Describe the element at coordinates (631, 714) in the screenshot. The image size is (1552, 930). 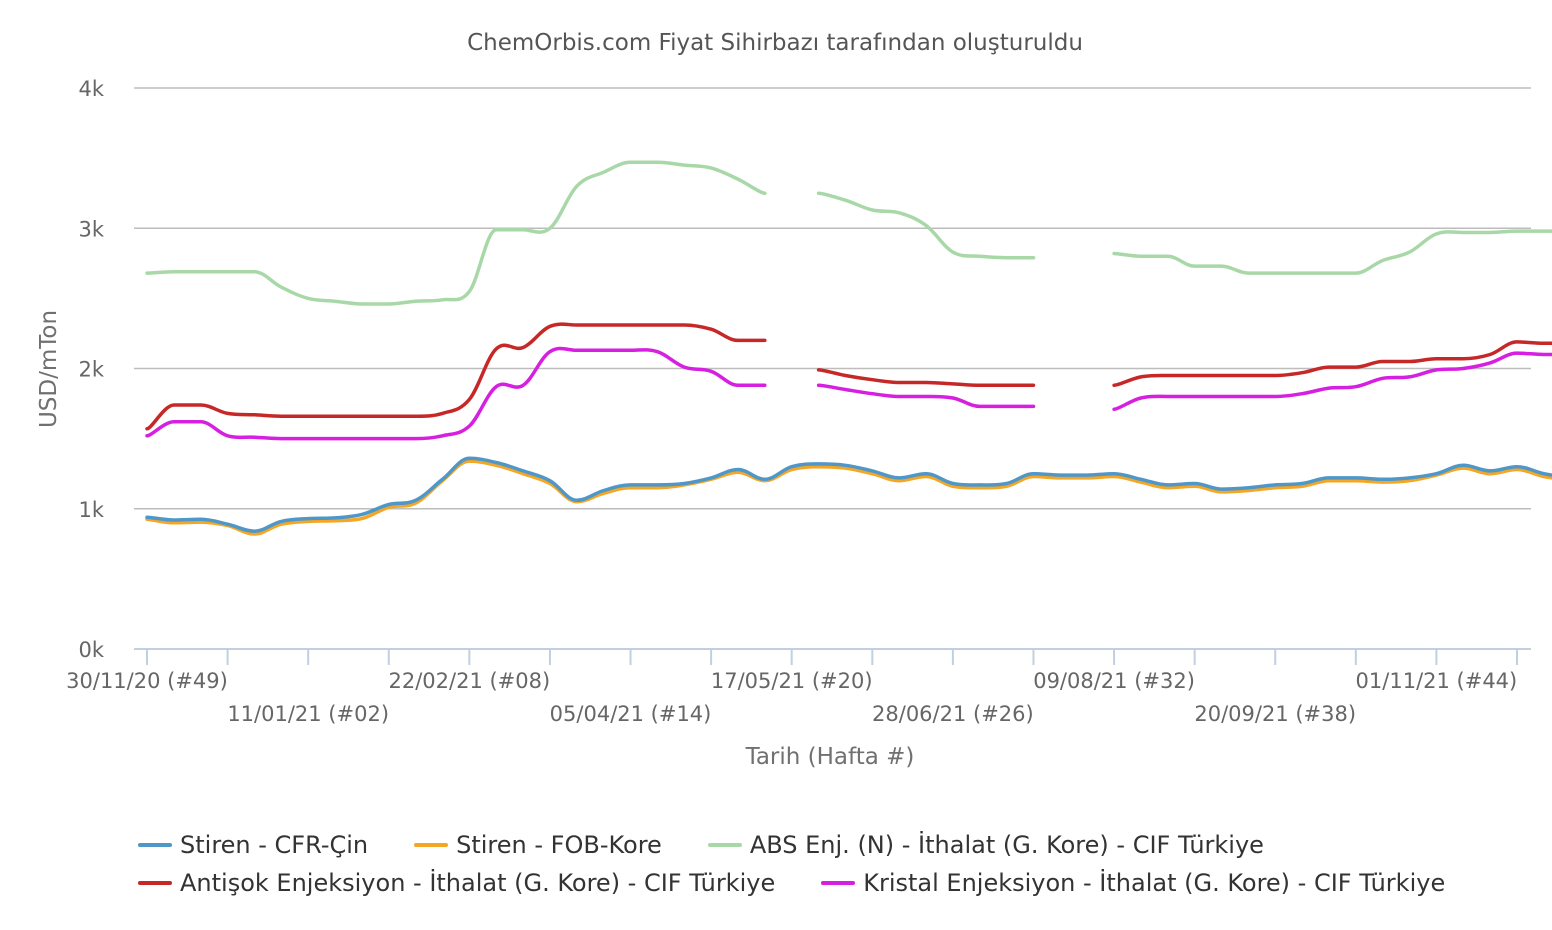
I see `x-tick-label: 05/04/21 (#14)` at that location.